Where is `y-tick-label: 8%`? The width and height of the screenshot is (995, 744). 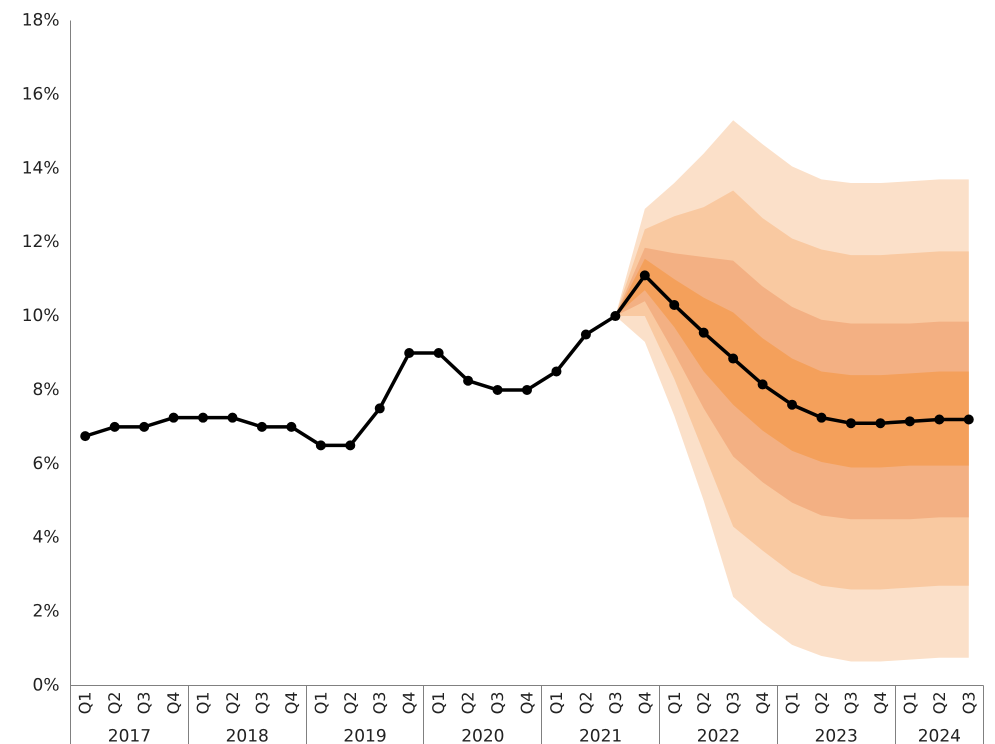 y-tick-label: 8% is located at coordinates (46, 390).